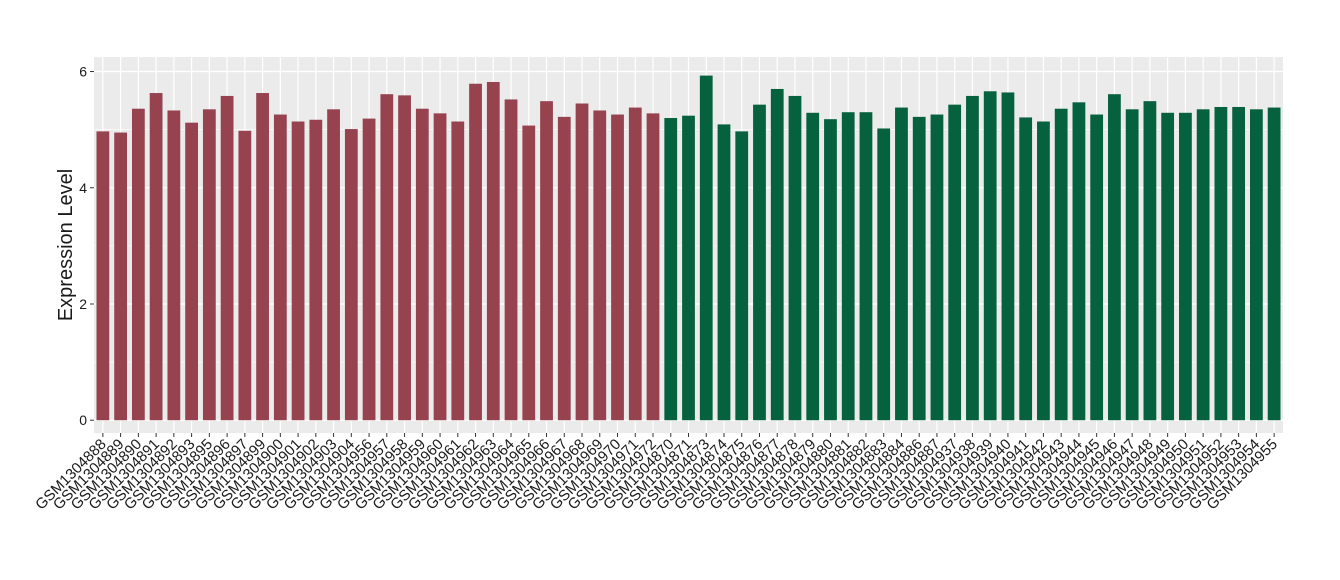 The width and height of the screenshot is (1340, 580). What do you see at coordinates (83, 420) in the screenshot?
I see `y-tick-label: 0` at bounding box center [83, 420].